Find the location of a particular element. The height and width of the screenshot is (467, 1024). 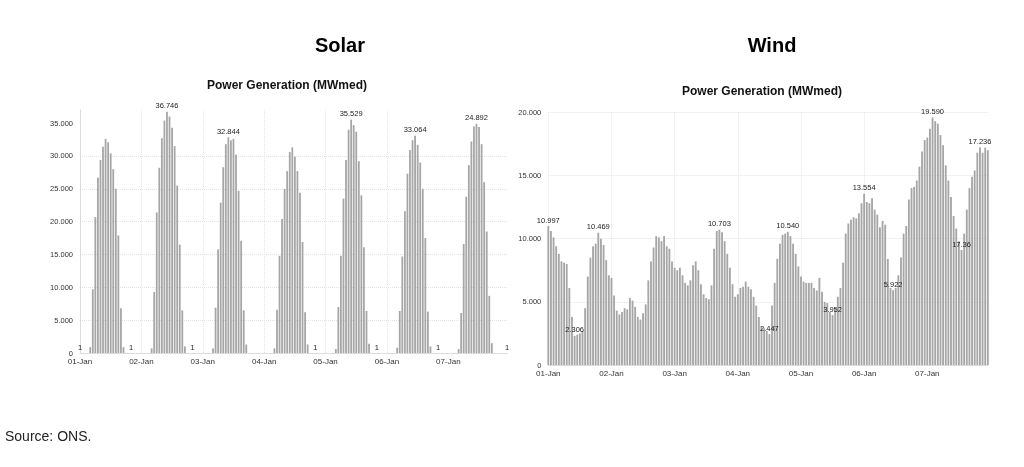

source-note: Source: ONS. is located at coordinates (48, 436).